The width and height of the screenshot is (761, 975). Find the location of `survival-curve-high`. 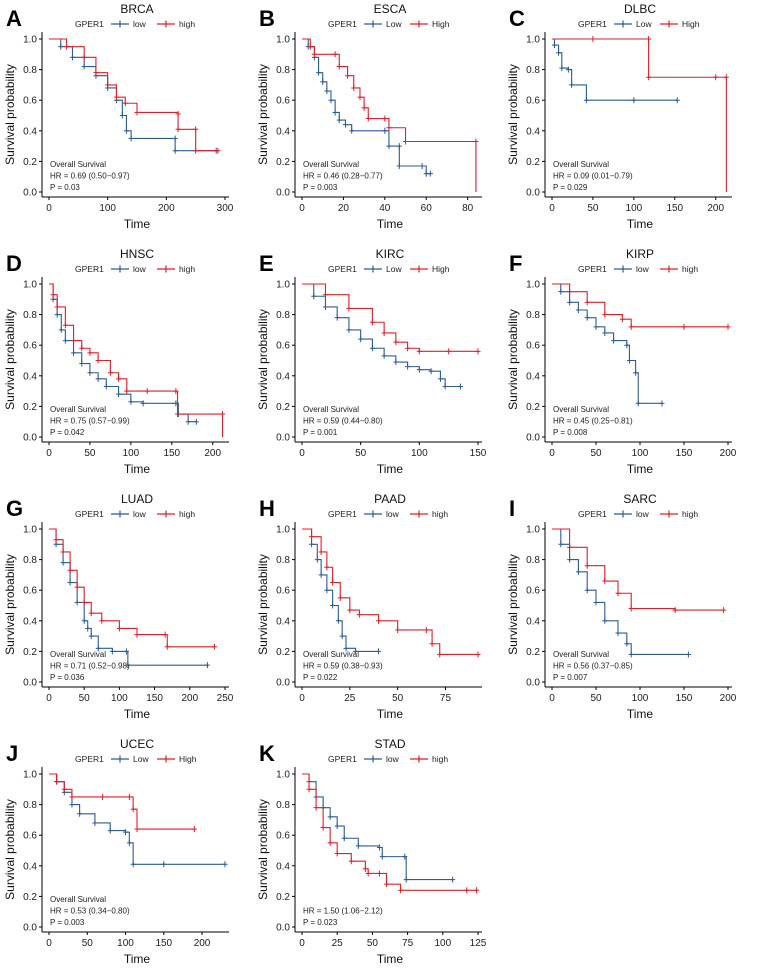

survival-curve-high is located at coordinates (132, 588).